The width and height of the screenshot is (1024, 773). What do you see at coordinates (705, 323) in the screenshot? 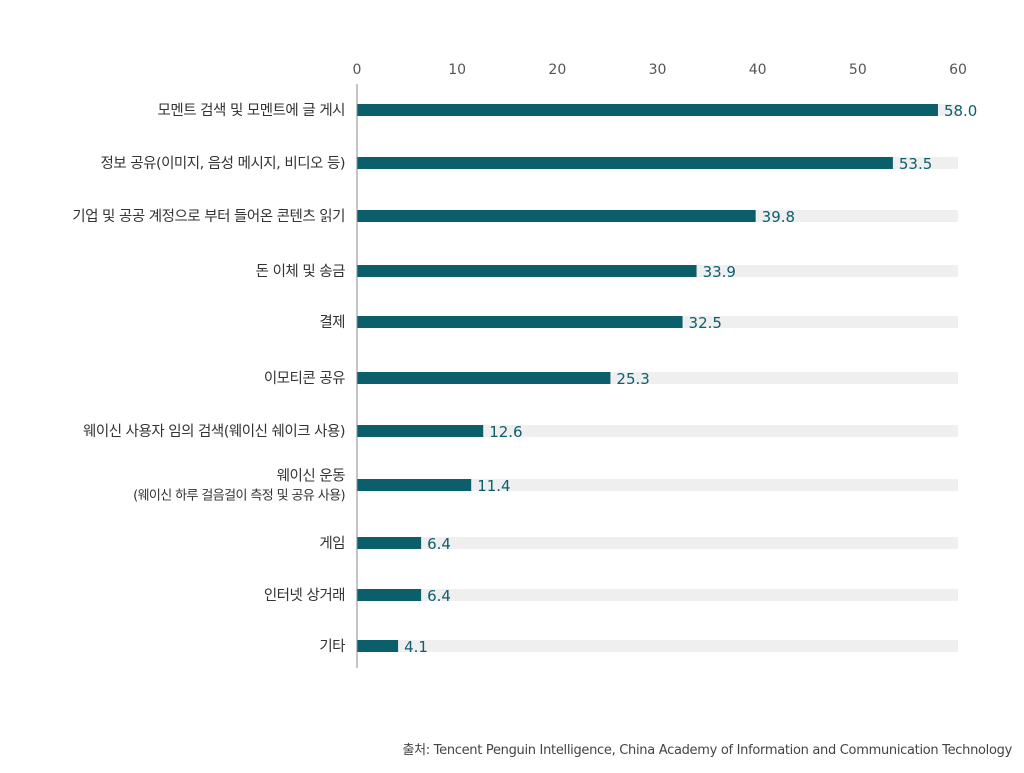
I see `data-label: 32.5` at bounding box center [705, 323].